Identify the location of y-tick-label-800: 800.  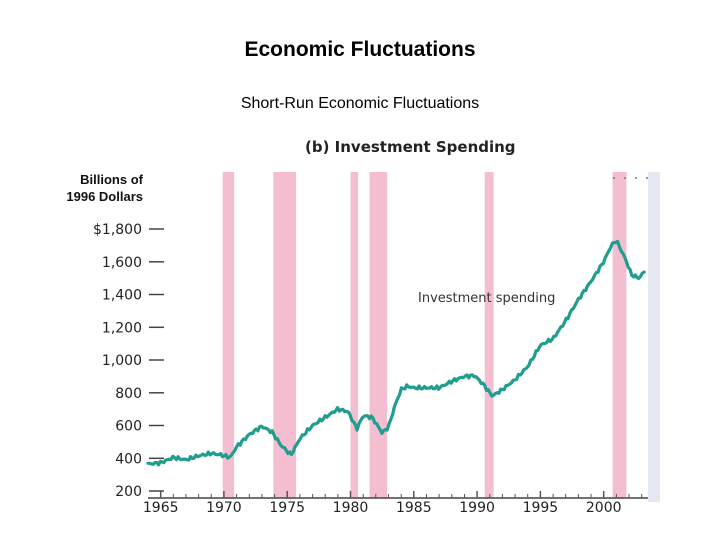
(128, 394).